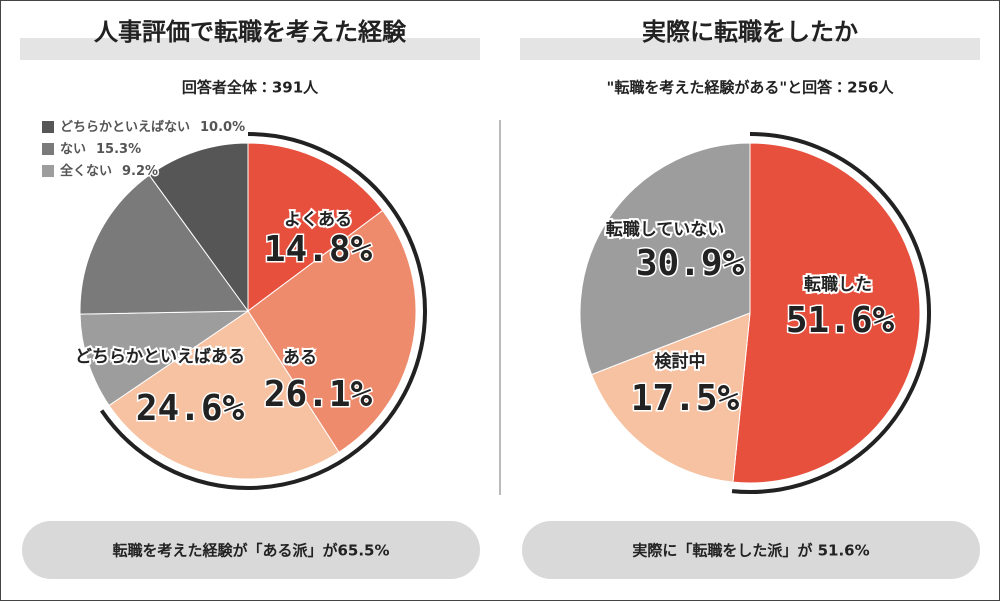 The width and height of the screenshot is (1000, 605). What do you see at coordinates (140, 171) in the screenshot?
I see `legend-value: 9.2%` at bounding box center [140, 171].